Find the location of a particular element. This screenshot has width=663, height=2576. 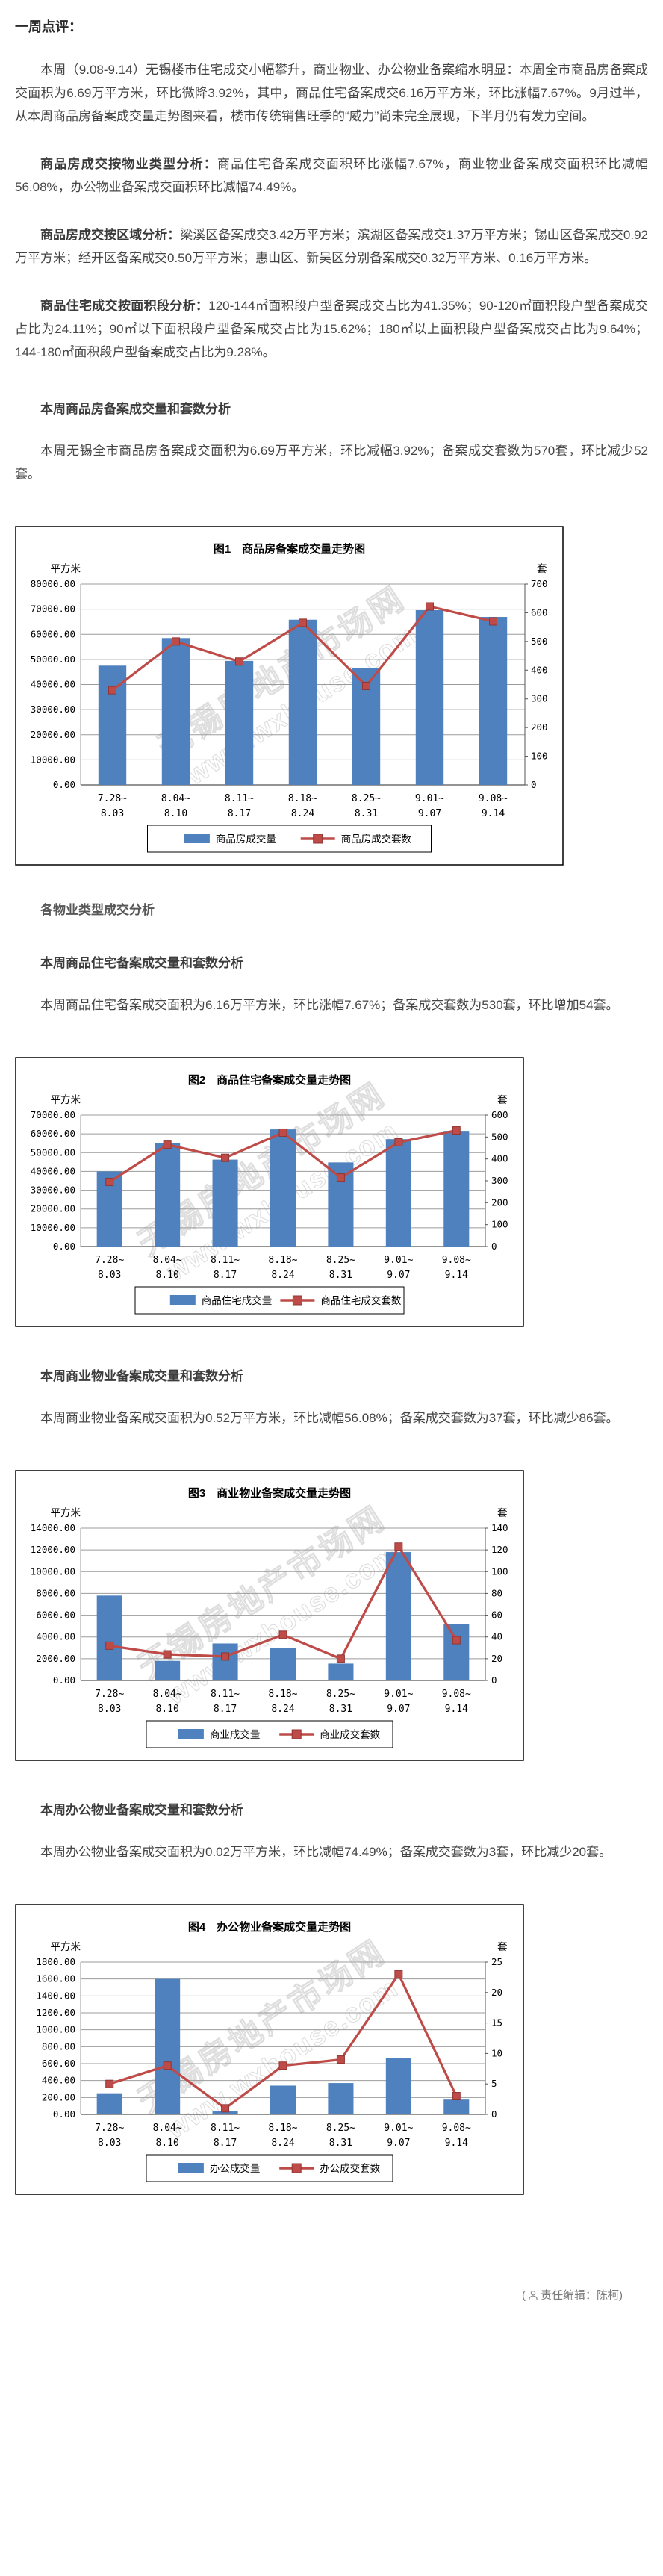

svg-text: 8.31 is located at coordinates (340, 2143).